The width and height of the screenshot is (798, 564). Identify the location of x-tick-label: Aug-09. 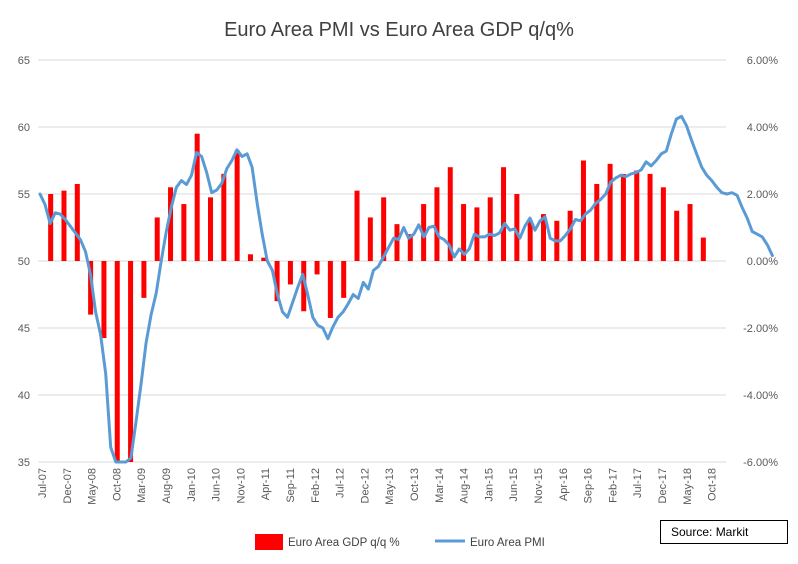
(167, 485).